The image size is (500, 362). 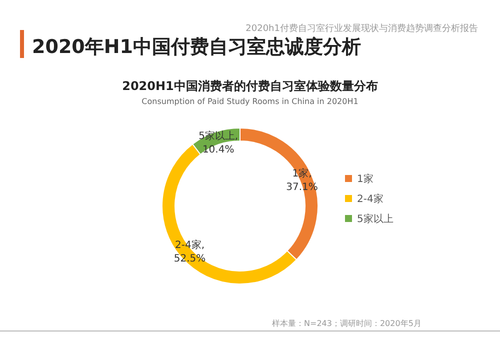 I want to click on text: 2020h1付费自习室行业发展现状与消费趋势调查分析报告, so click(x=362, y=28).